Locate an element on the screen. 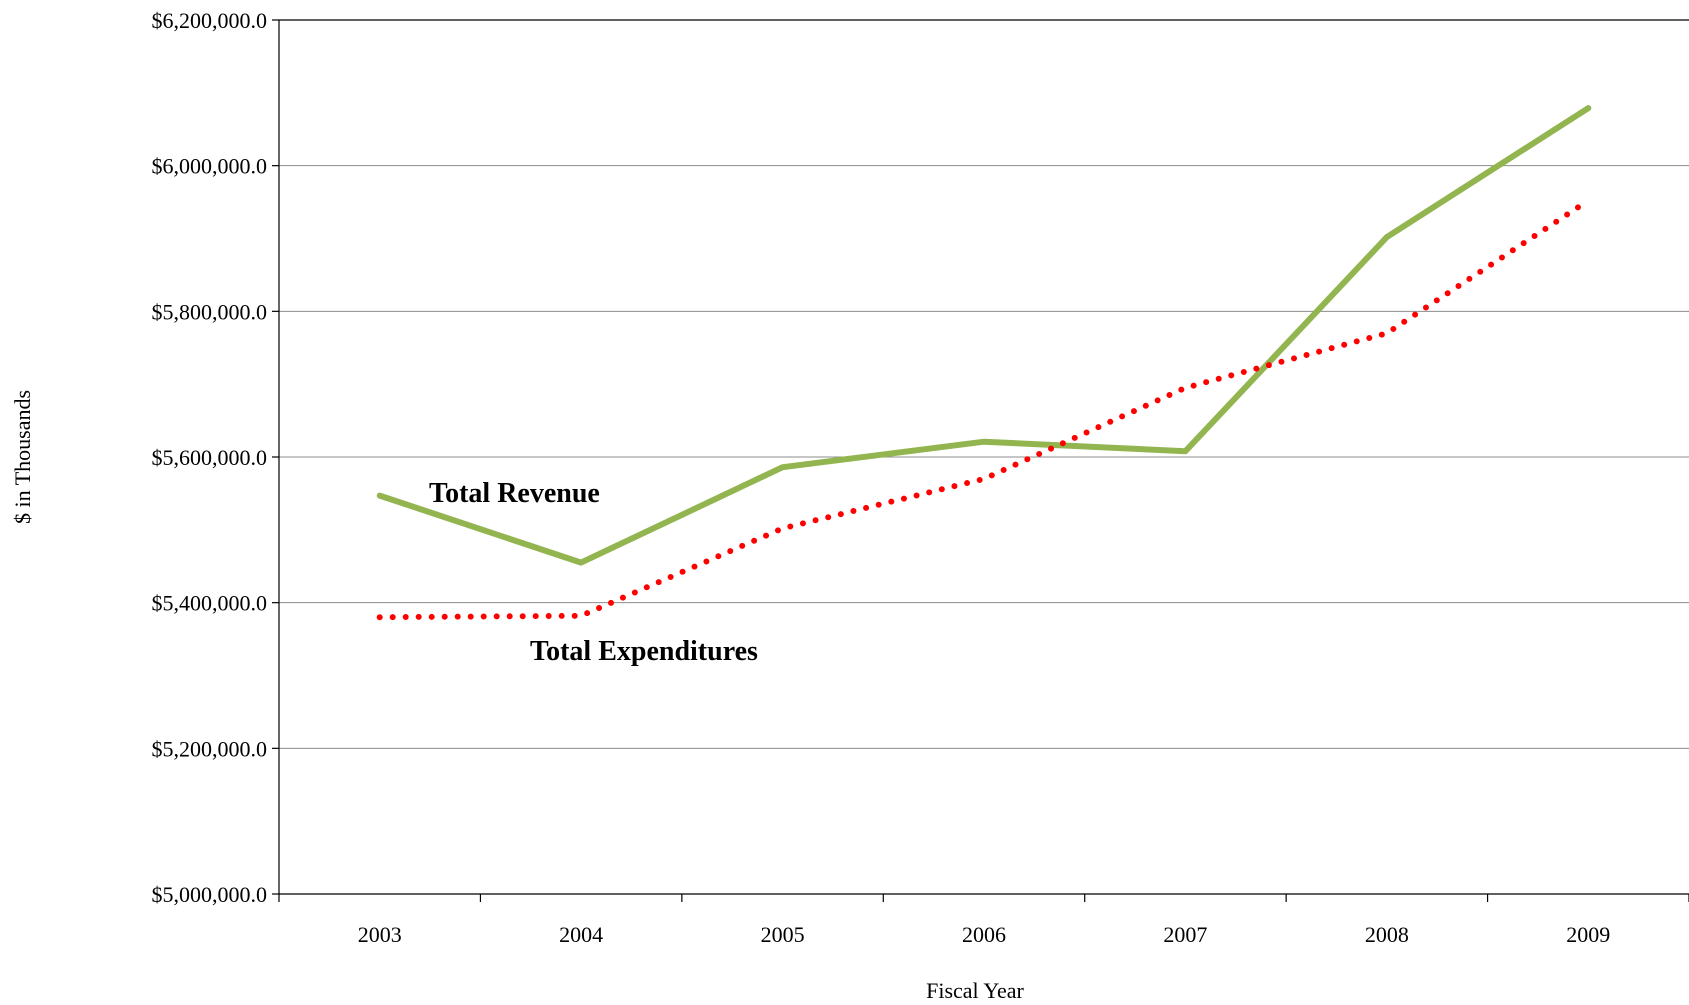 This screenshot has height=1005, width=1689. y-tick-label: $5,800,000.0 is located at coordinates (210, 311).